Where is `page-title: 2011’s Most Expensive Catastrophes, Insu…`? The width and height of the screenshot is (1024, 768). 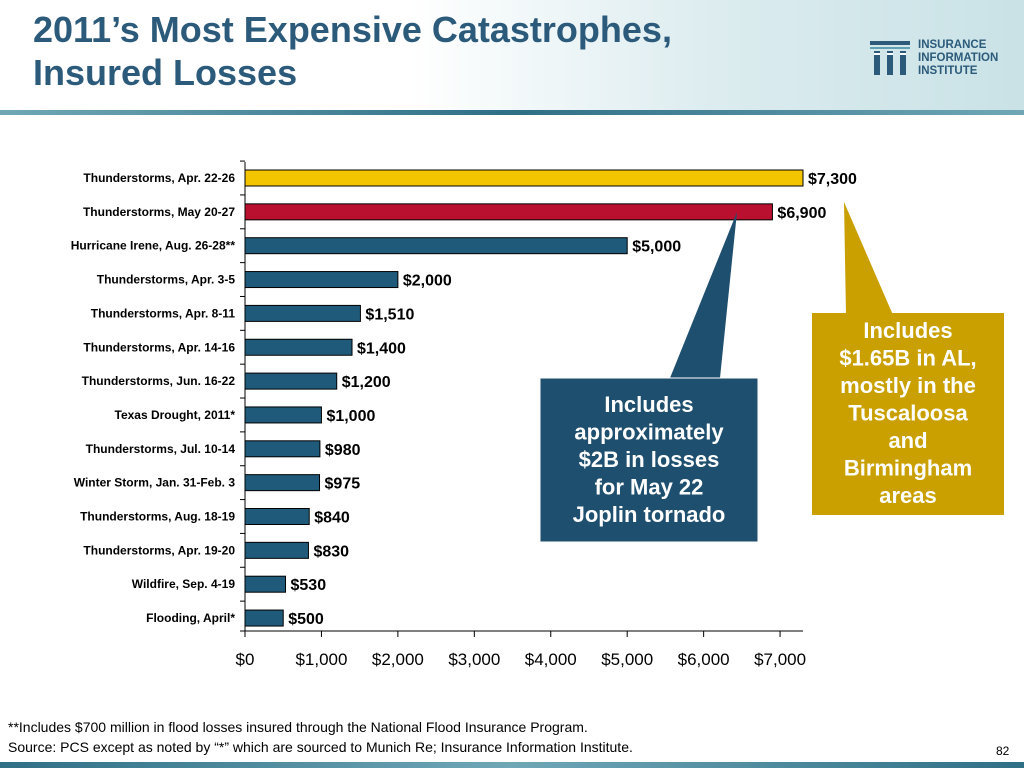
page-title: 2011’s Most Expensive Catastrophes, Insu… is located at coordinates (352, 51).